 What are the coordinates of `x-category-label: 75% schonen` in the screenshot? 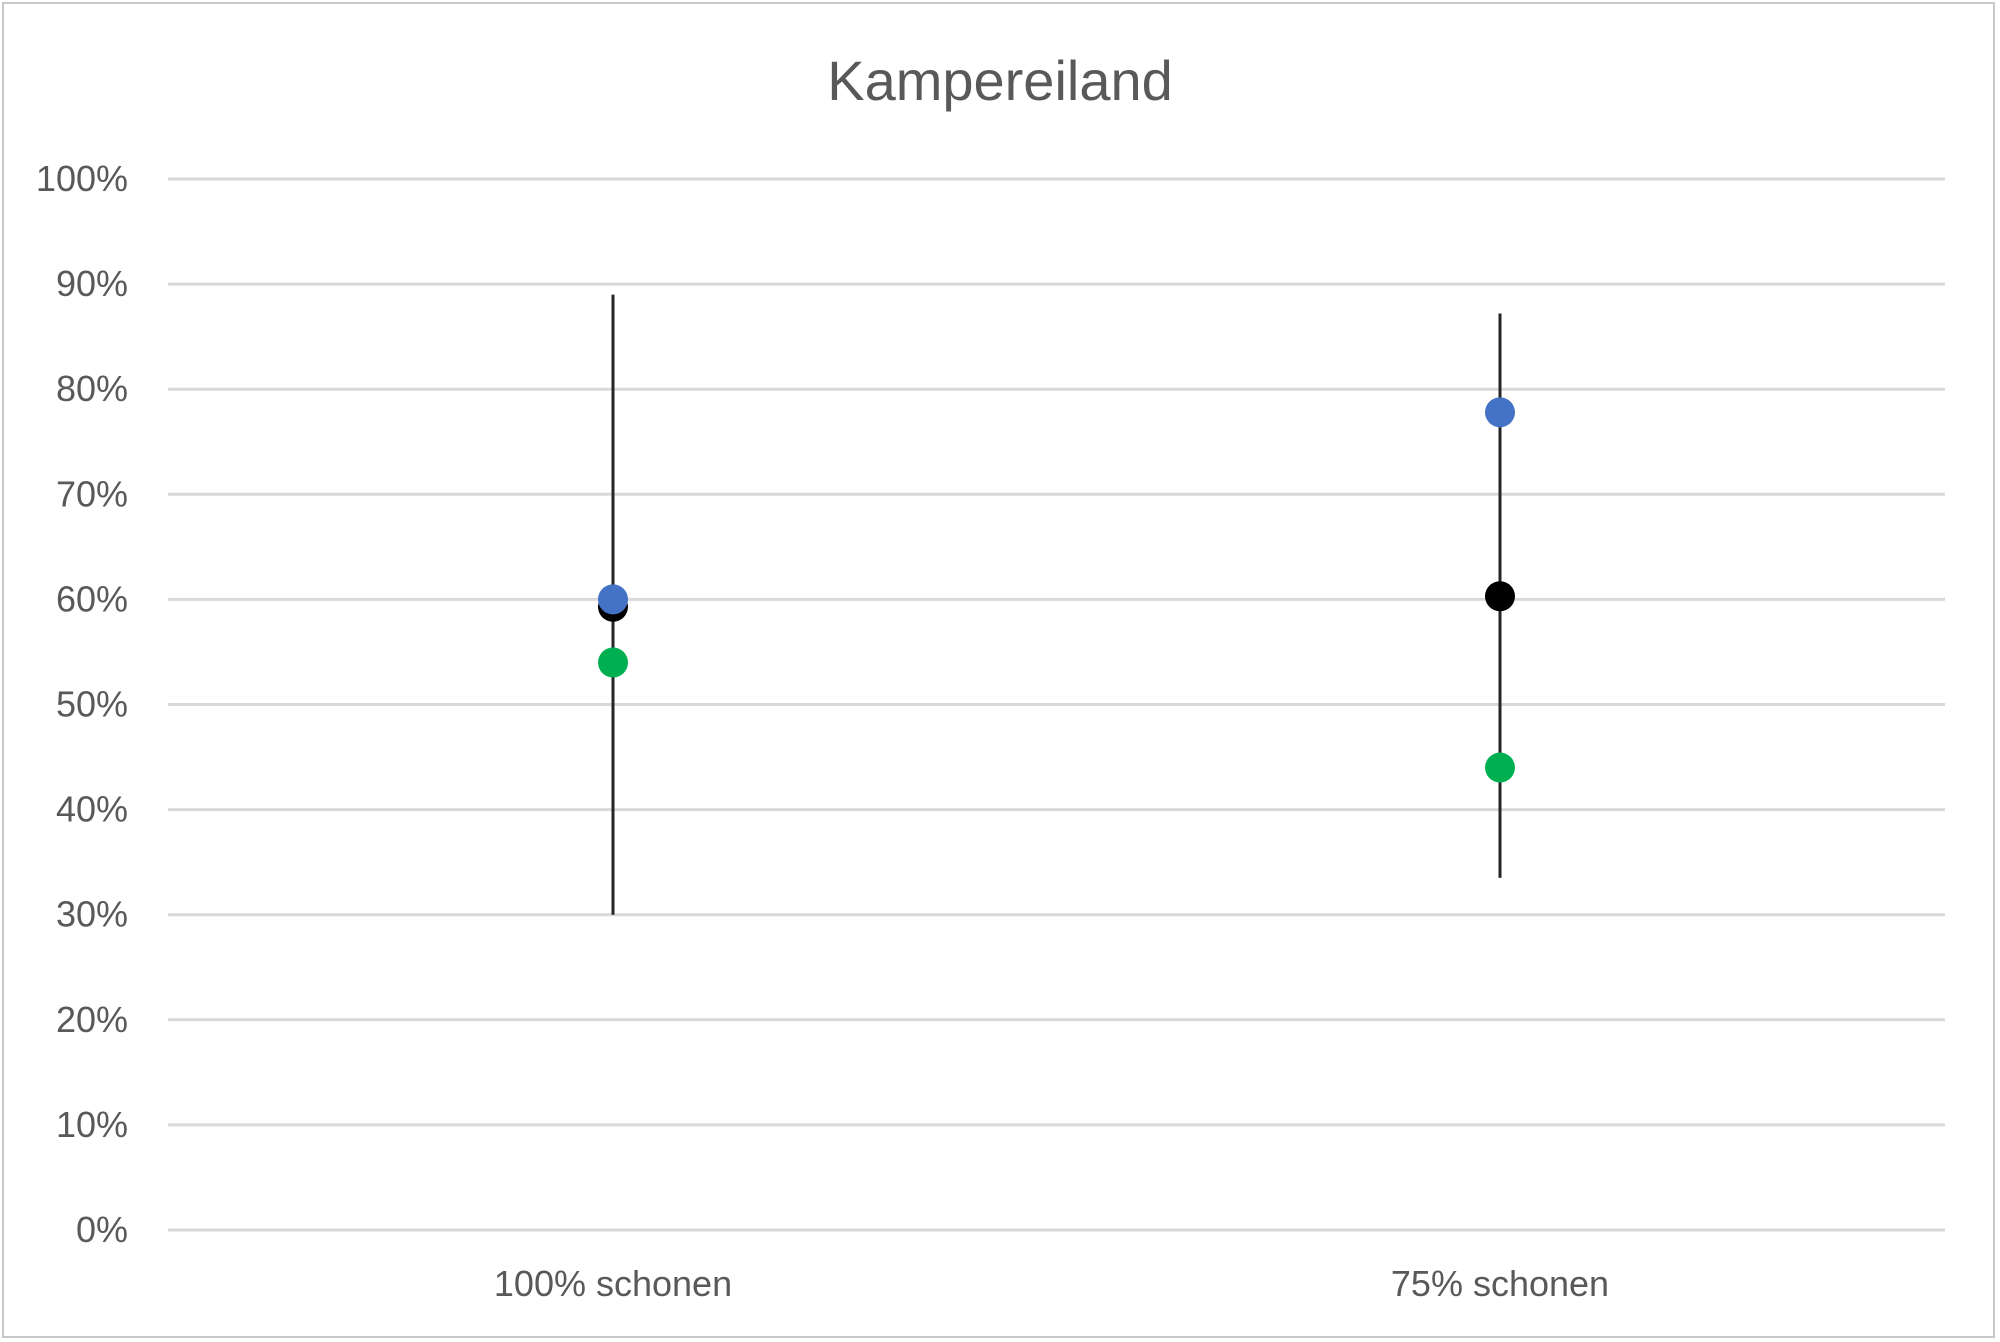 It's located at (1500, 1283).